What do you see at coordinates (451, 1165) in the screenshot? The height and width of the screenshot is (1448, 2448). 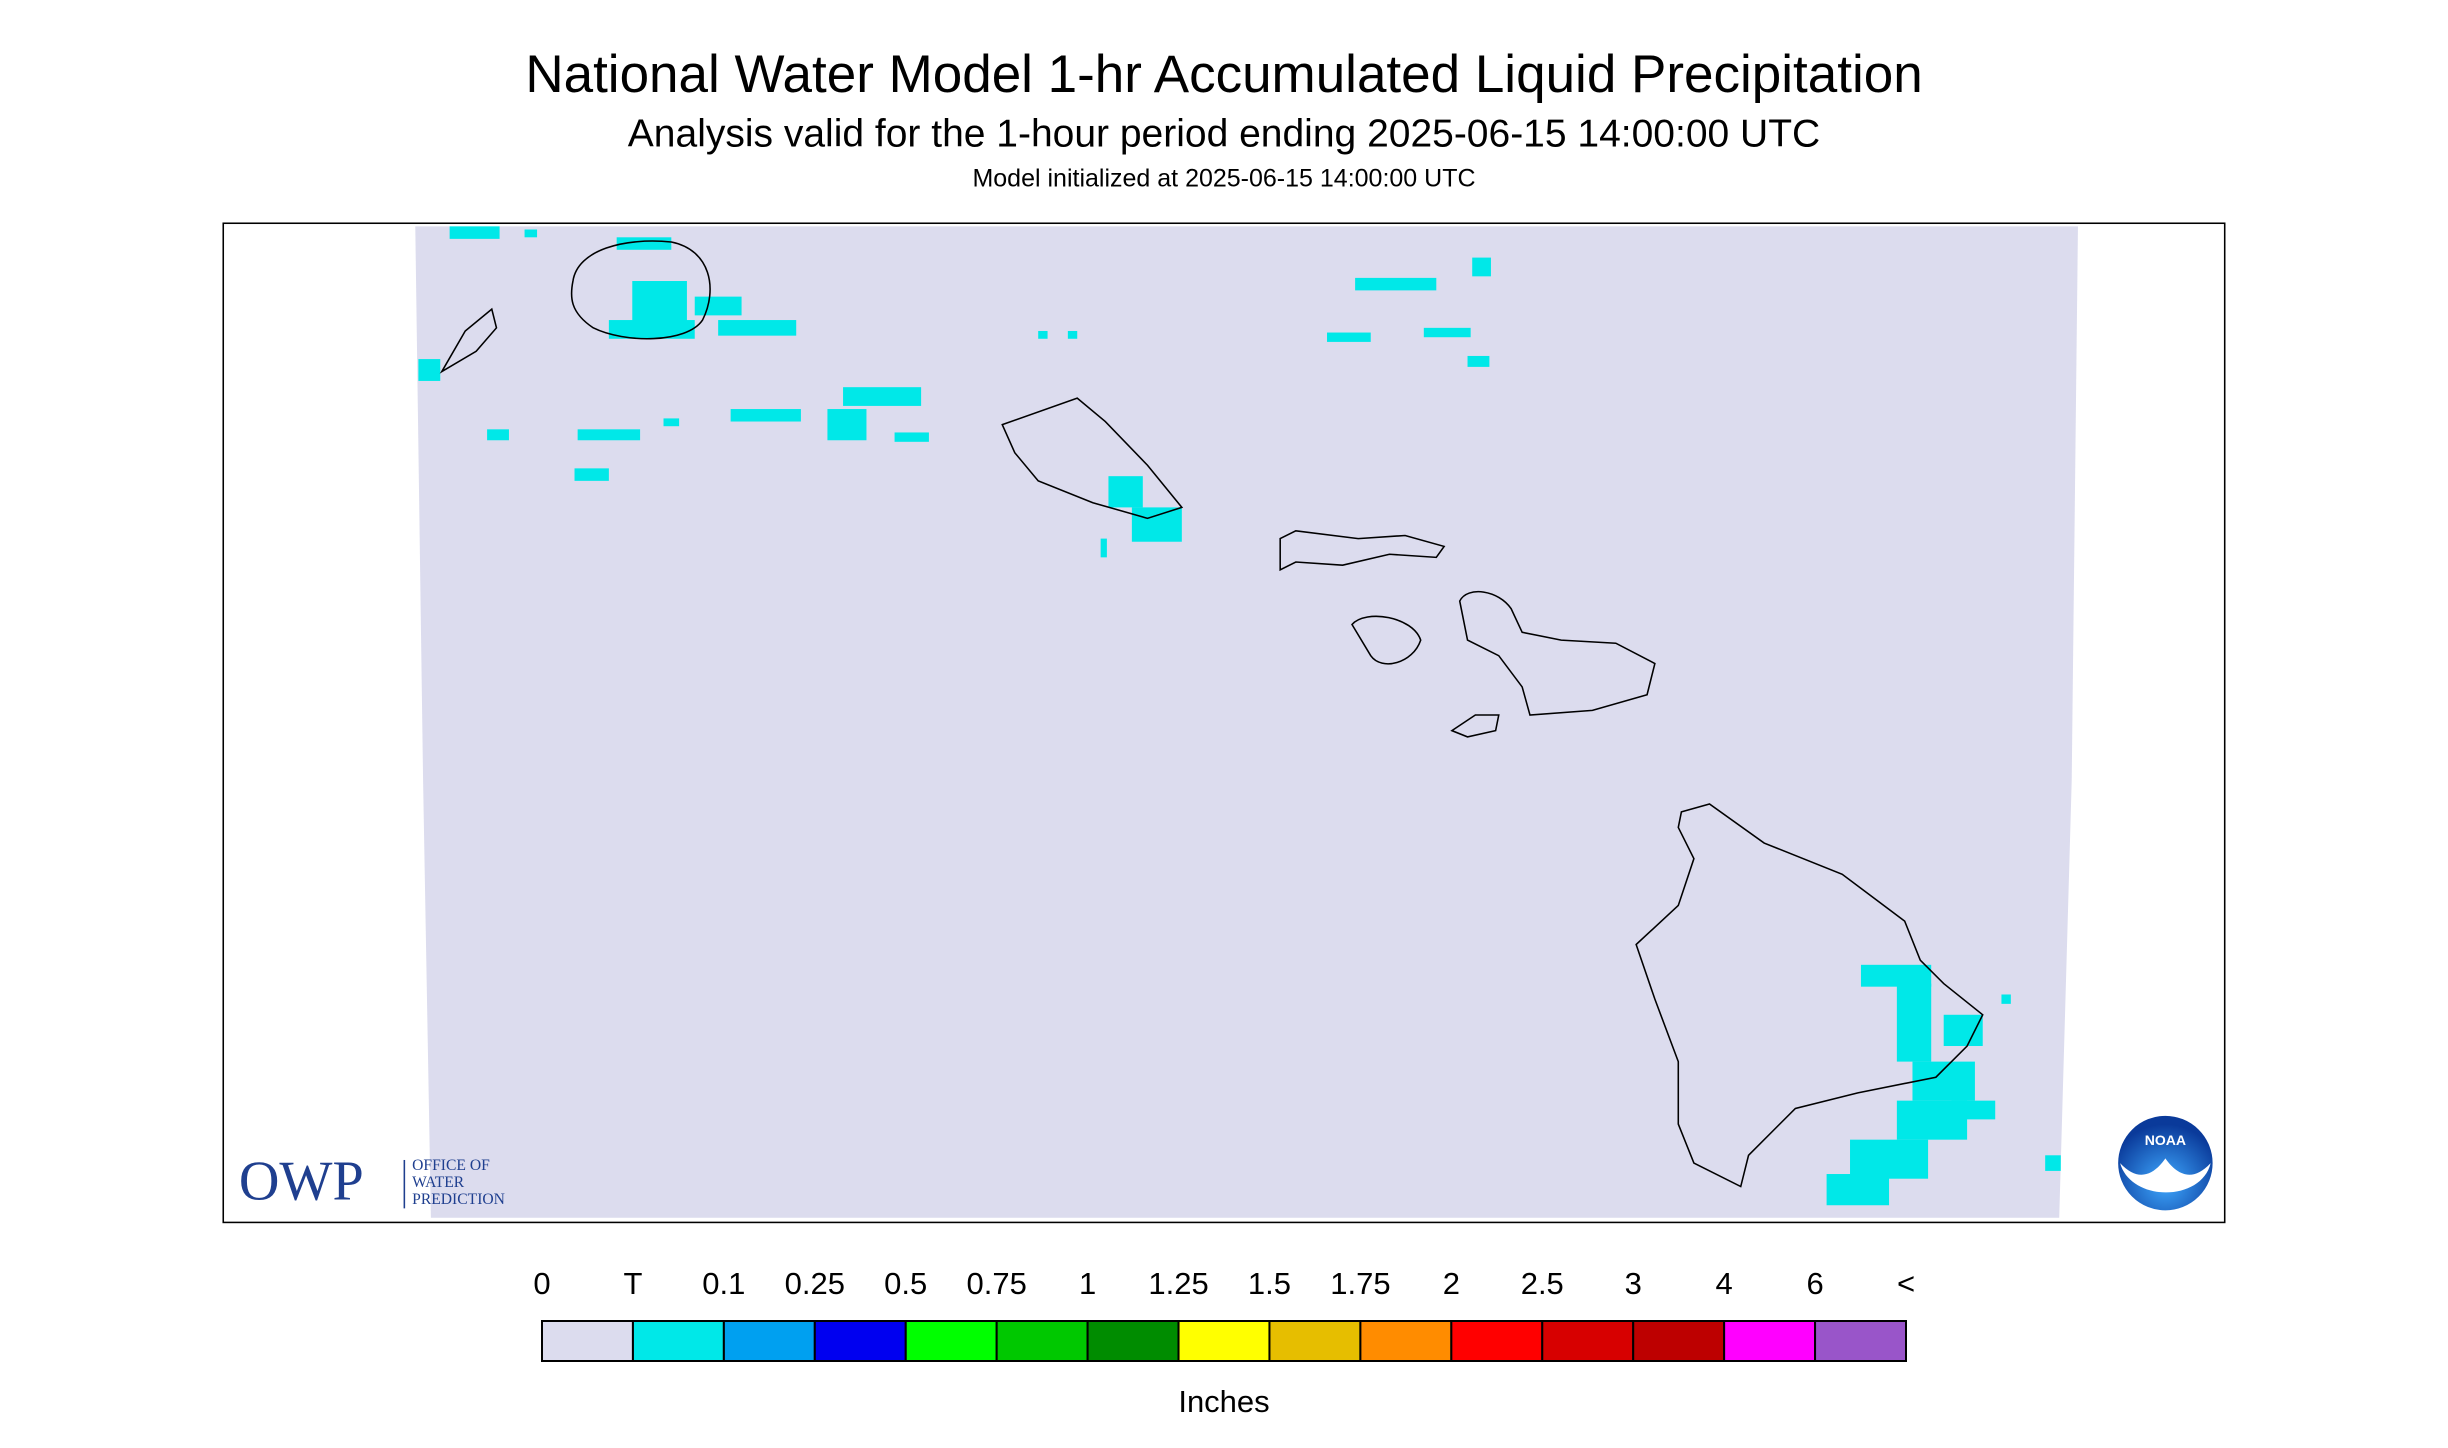 I see `owp-line: OFFICE OF` at bounding box center [451, 1165].